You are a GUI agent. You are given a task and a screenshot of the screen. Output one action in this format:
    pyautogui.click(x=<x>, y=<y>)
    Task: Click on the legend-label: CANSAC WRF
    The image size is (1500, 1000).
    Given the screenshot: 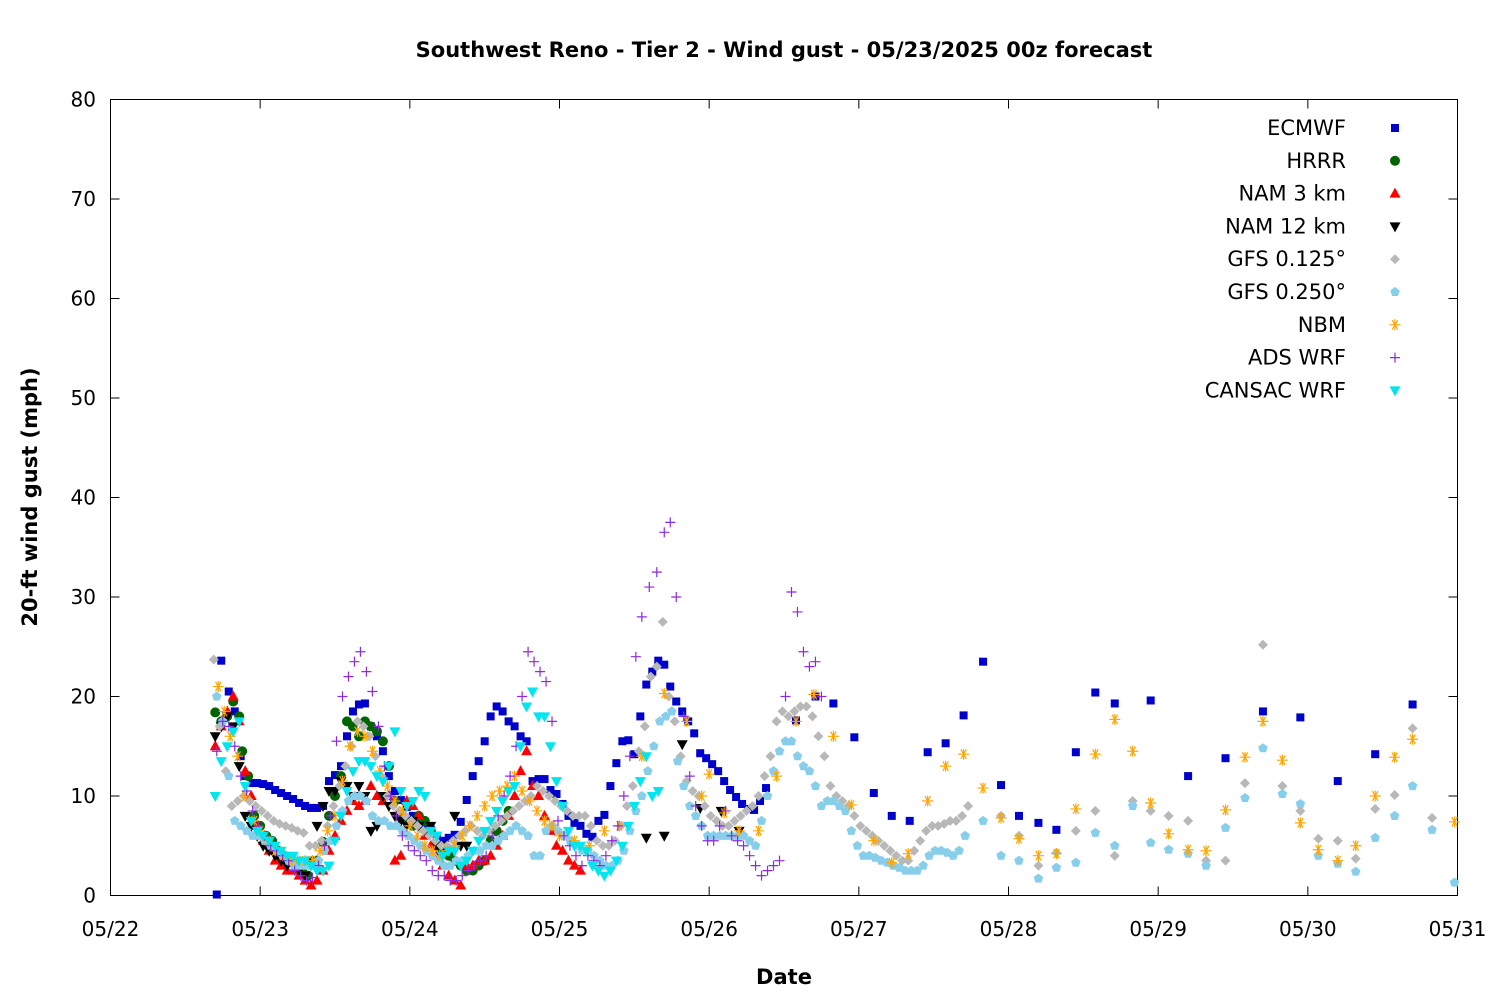 What is the action you would take?
    pyautogui.click(x=1275, y=390)
    